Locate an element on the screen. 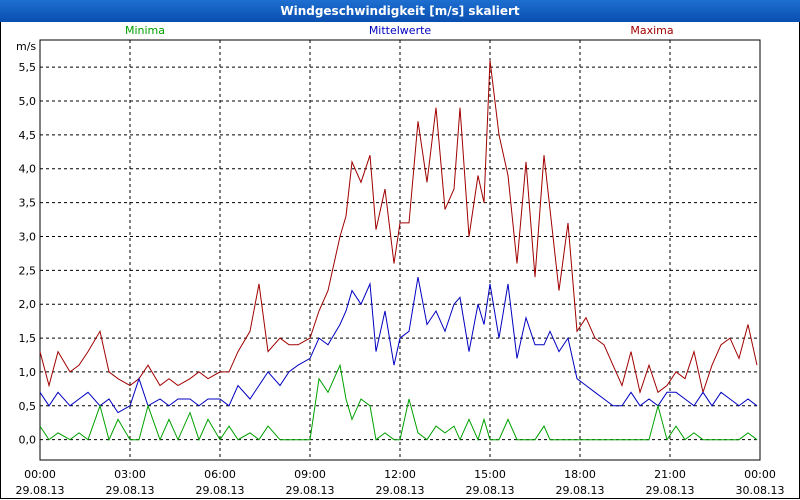  series-line-minima is located at coordinates (398, 402).